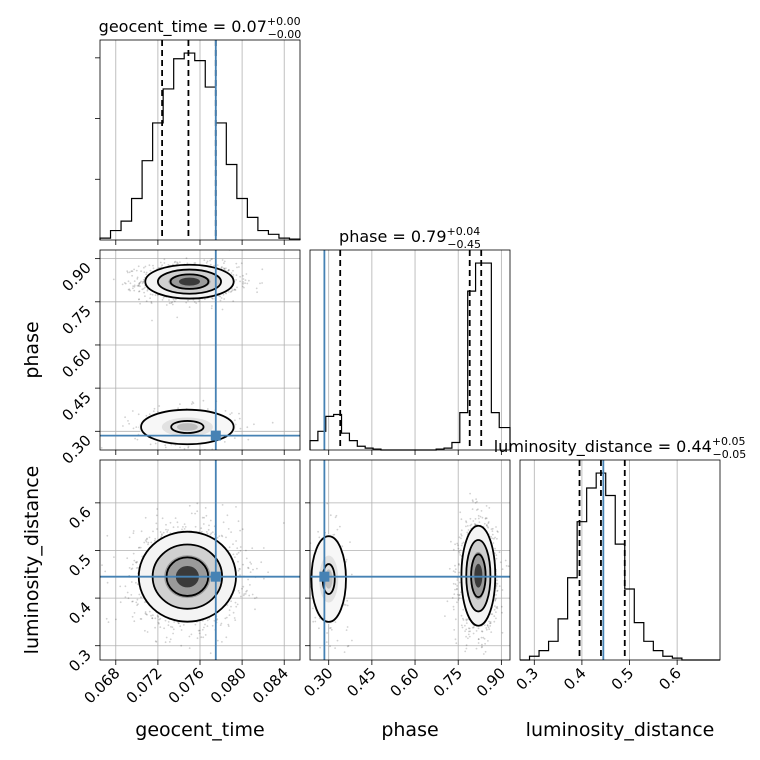  What do you see at coordinates (199, 730) in the screenshot?
I see `xlabel-geocent-time: geocent_time` at bounding box center [199, 730].